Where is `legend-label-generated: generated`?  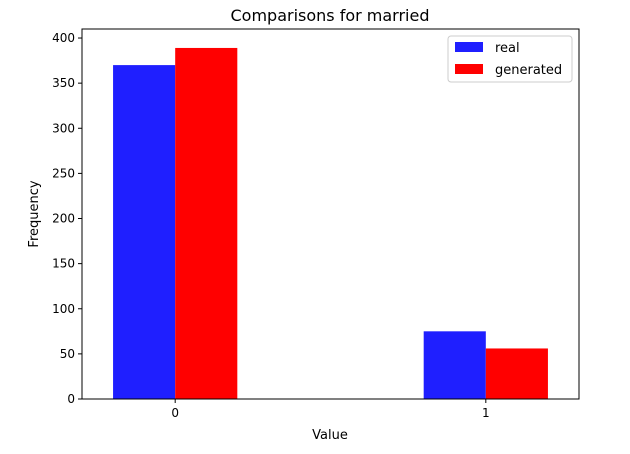
legend-label-generated: generated is located at coordinates (528, 70).